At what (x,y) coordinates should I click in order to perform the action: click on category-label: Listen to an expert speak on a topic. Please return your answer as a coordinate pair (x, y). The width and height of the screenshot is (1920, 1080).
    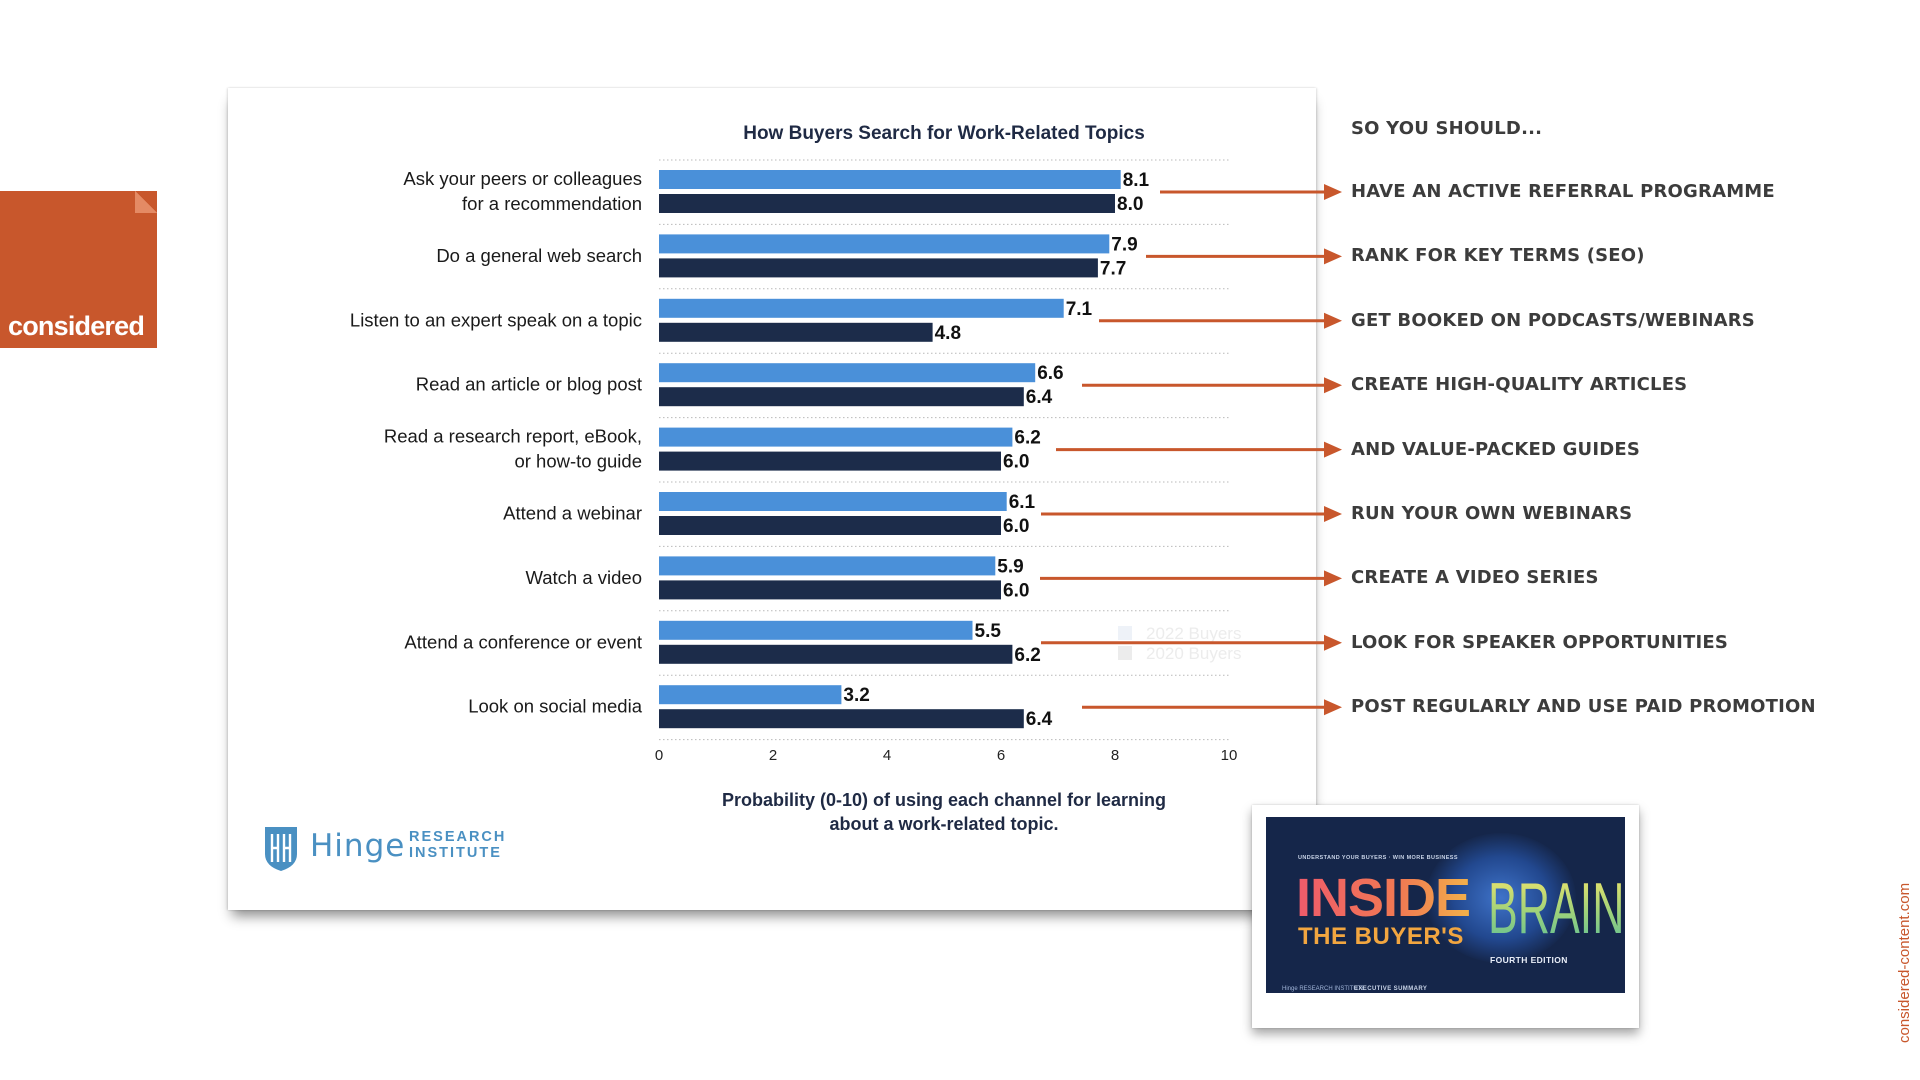
    Looking at the image, I should click on (496, 319).